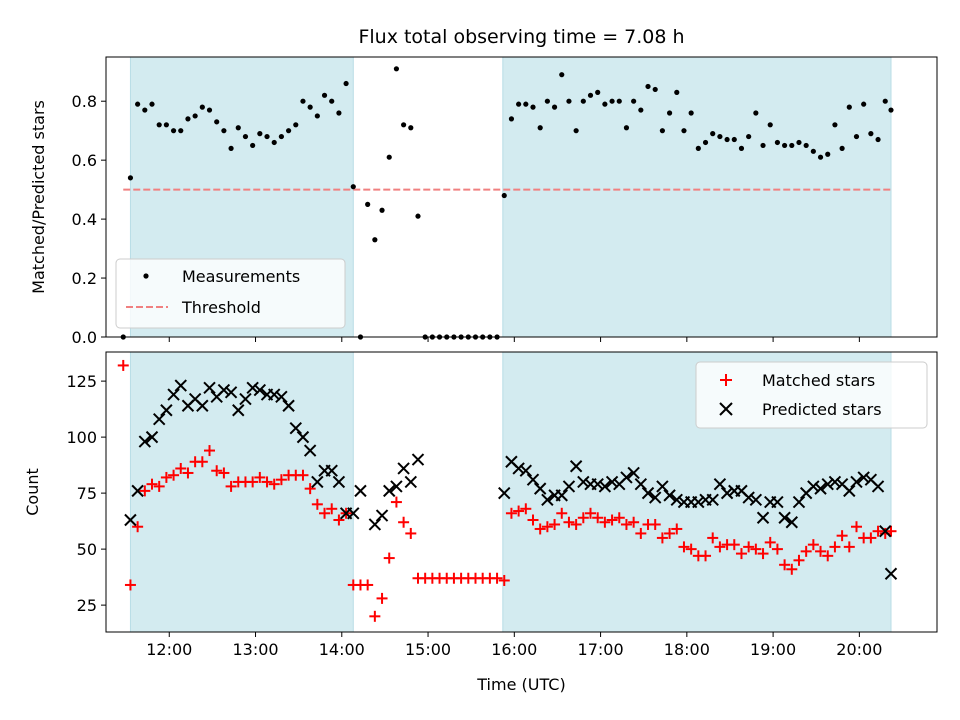 This screenshot has width=960, height=720. I want to click on legend-predicted-marker, so click(726, 409).